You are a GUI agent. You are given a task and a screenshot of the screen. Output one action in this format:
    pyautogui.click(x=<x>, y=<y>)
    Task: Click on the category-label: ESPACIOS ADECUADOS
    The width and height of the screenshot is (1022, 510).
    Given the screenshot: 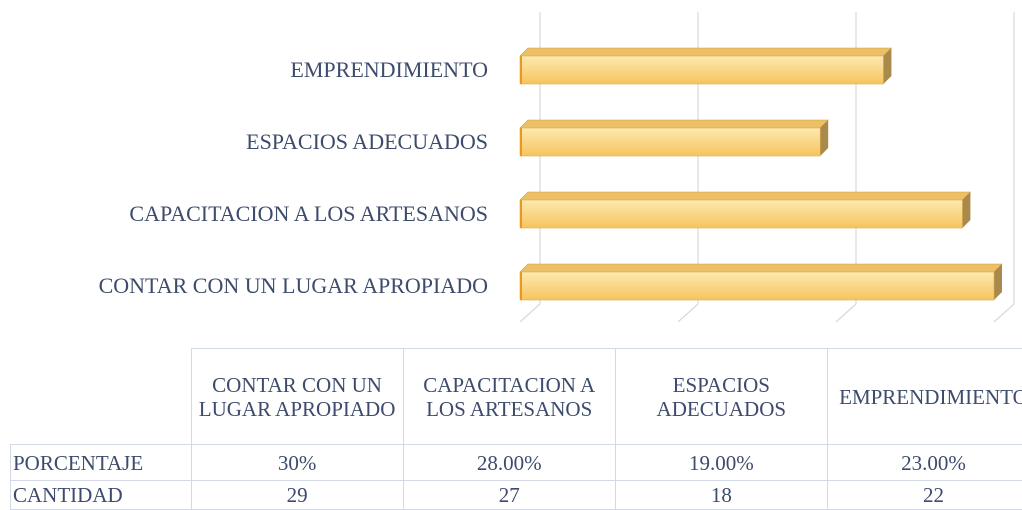 What is the action you would take?
    pyautogui.click(x=367, y=141)
    